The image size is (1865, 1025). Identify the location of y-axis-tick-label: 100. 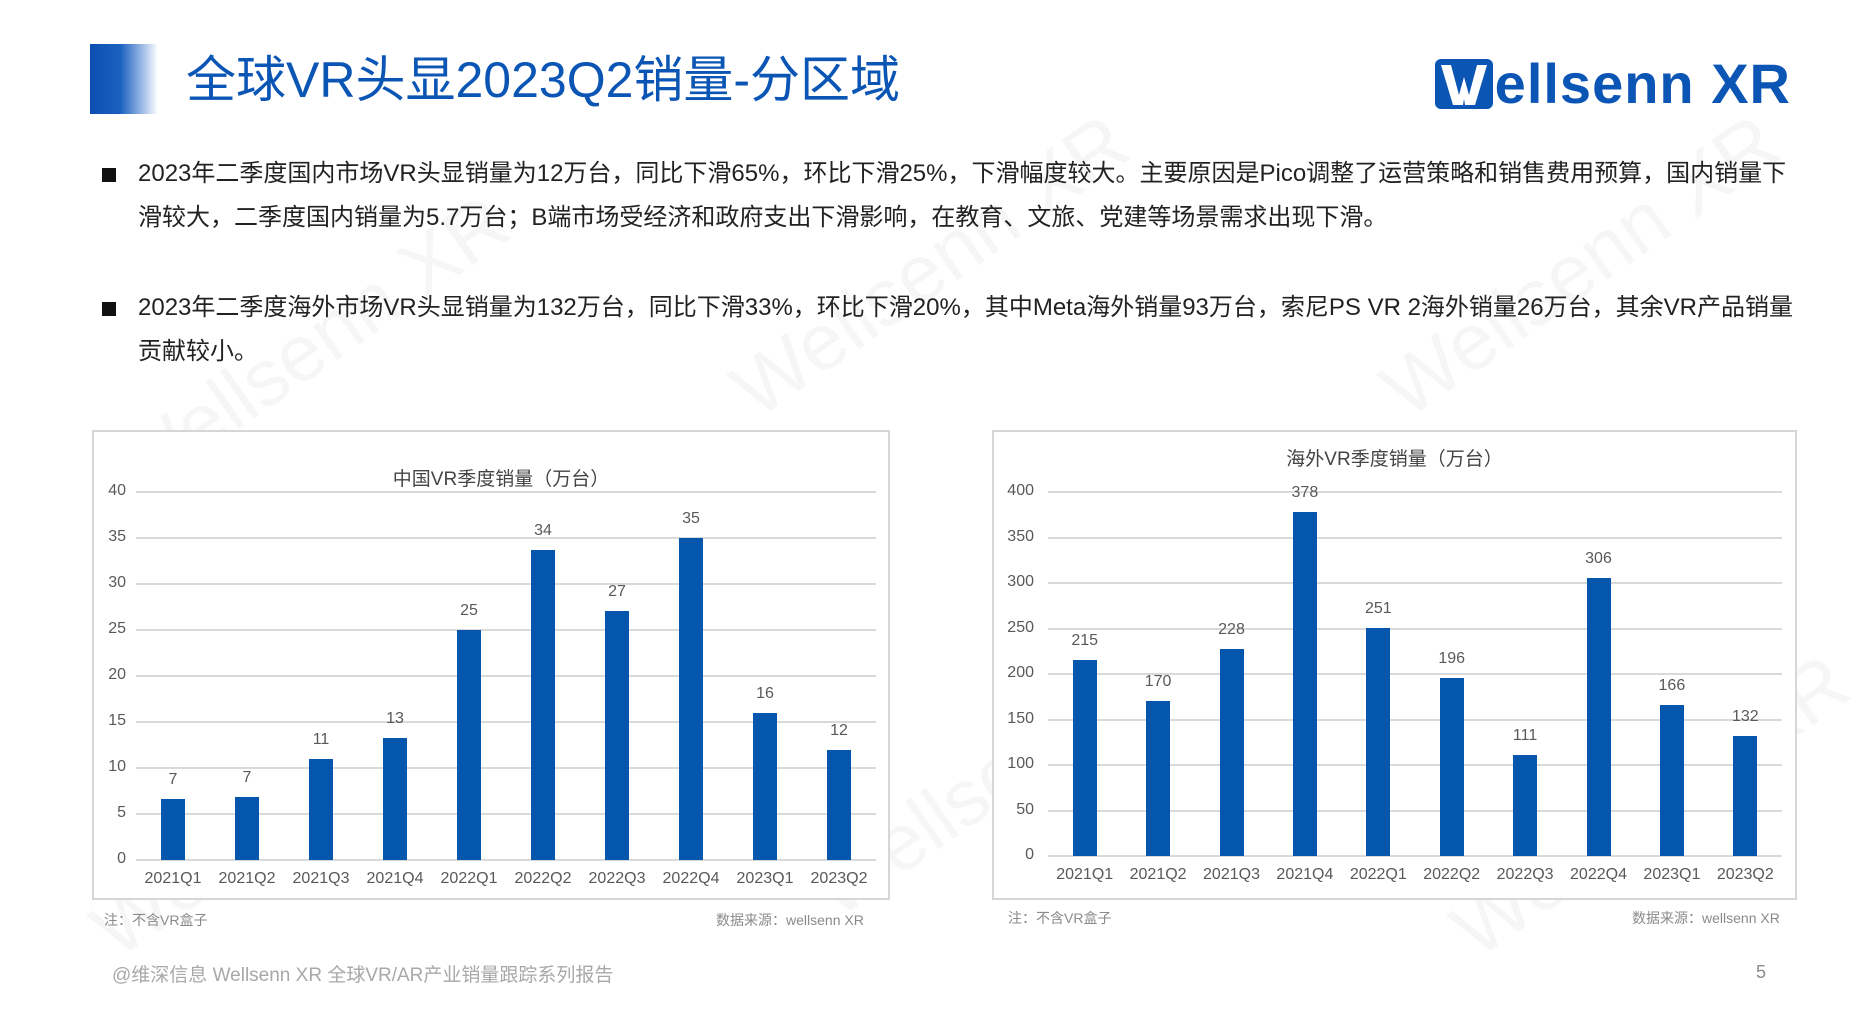
(1020, 763).